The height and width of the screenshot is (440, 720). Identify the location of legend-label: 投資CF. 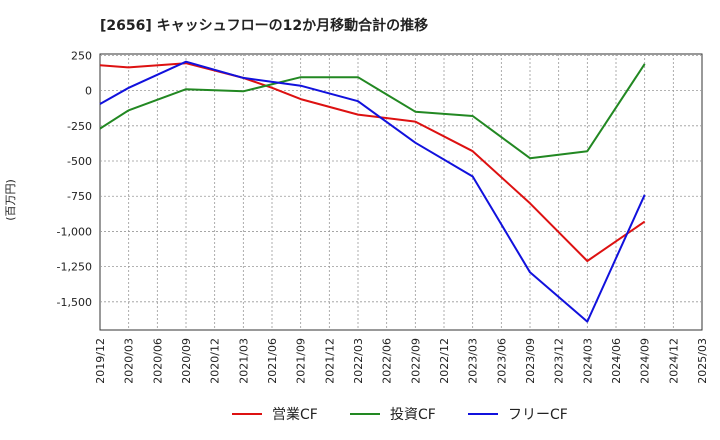
(413, 415).